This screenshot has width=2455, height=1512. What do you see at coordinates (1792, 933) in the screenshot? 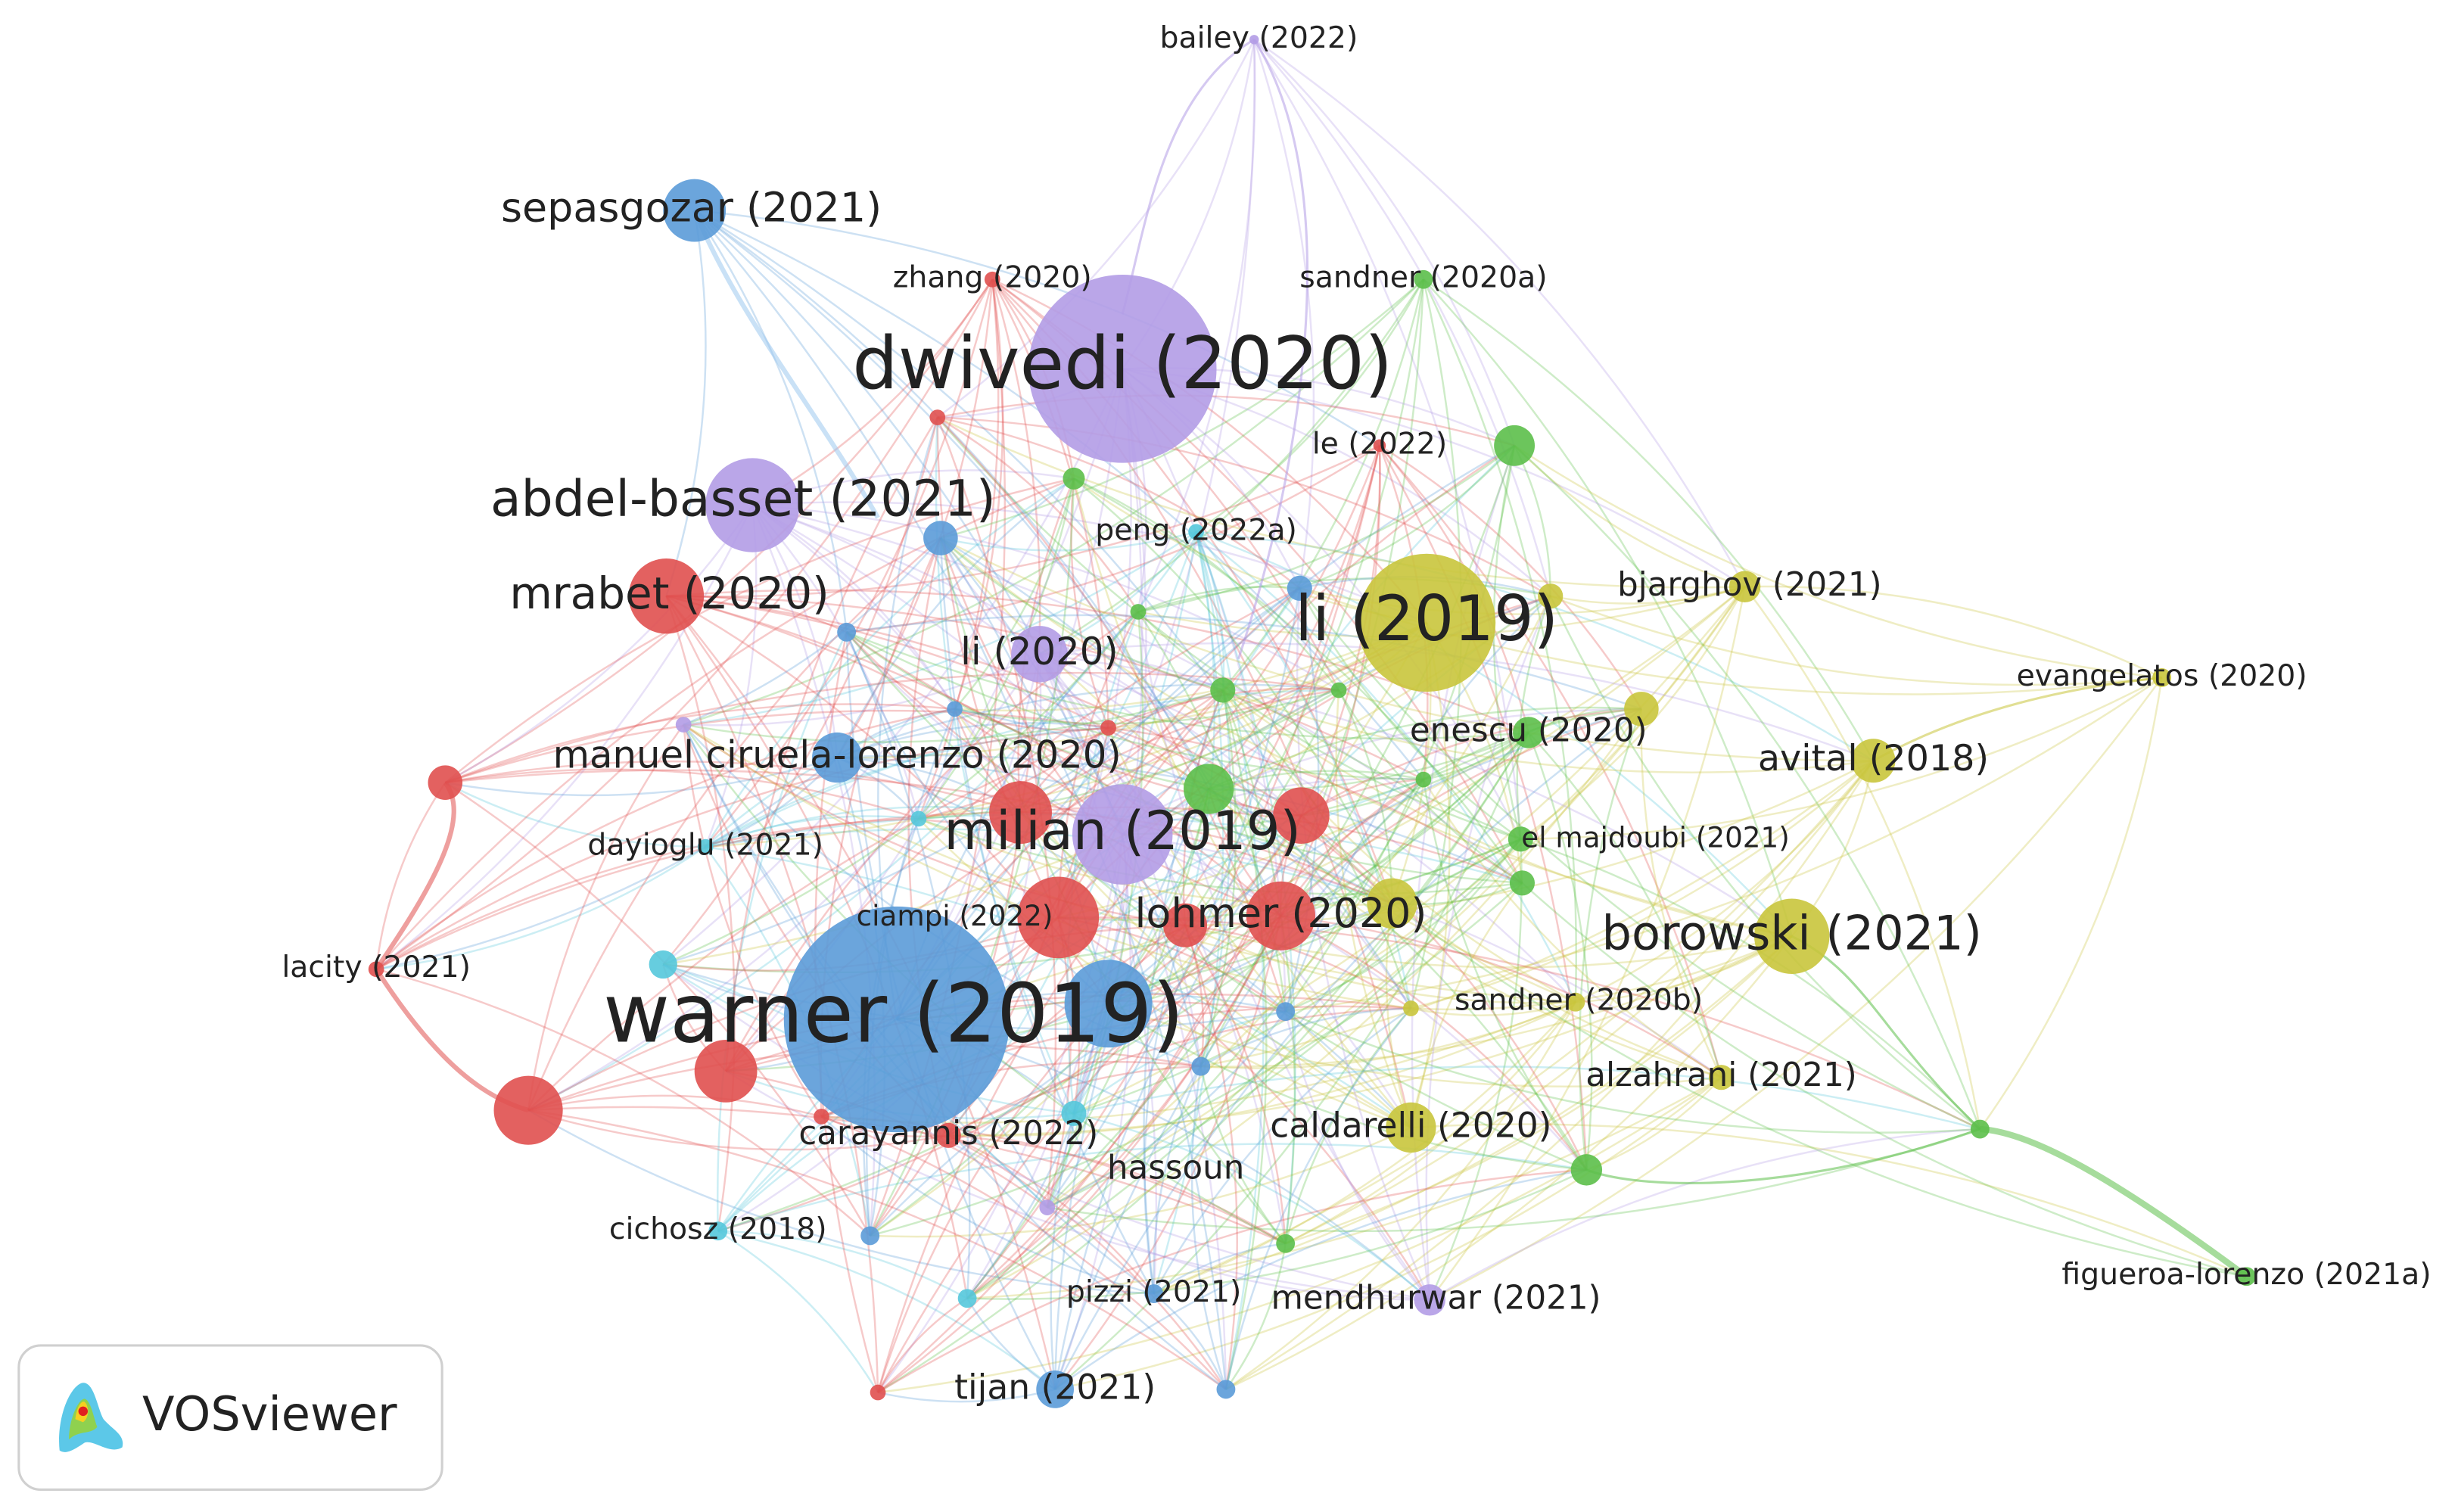
I see `node-label: borowski (2021)` at bounding box center [1792, 933].